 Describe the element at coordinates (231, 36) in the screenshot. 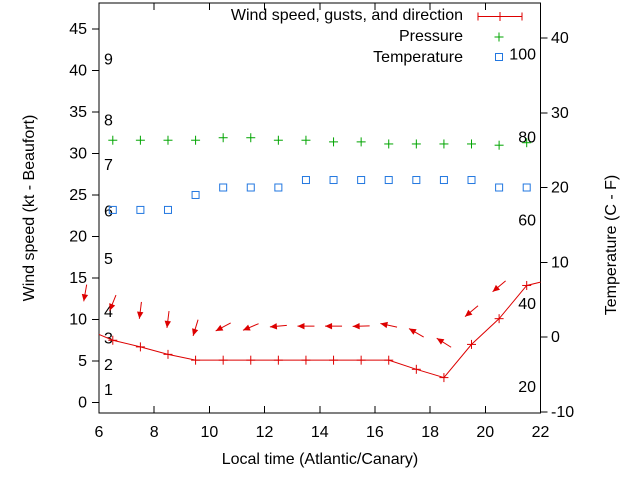

I see `legend-item-pressure: Pressure` at that location.